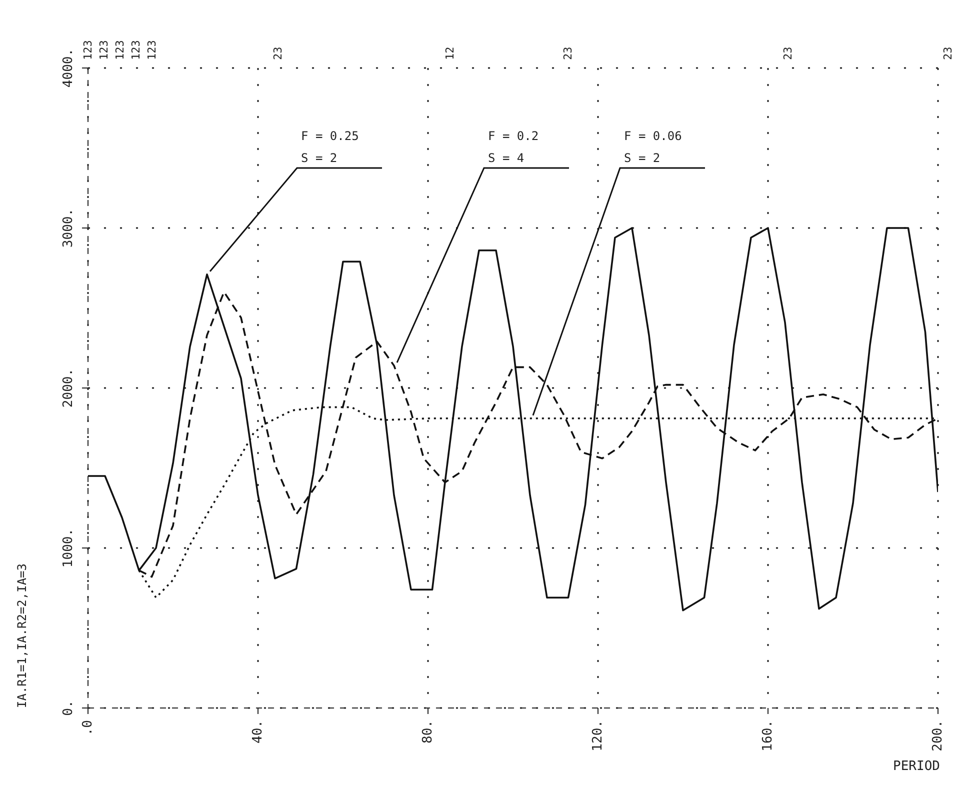 This screenshot has height=795, width=966. What do you see at coordinates (916, 766) in the screenshot?
I see `x-axis-title: PERIOD` at bounding box center [916, 766].